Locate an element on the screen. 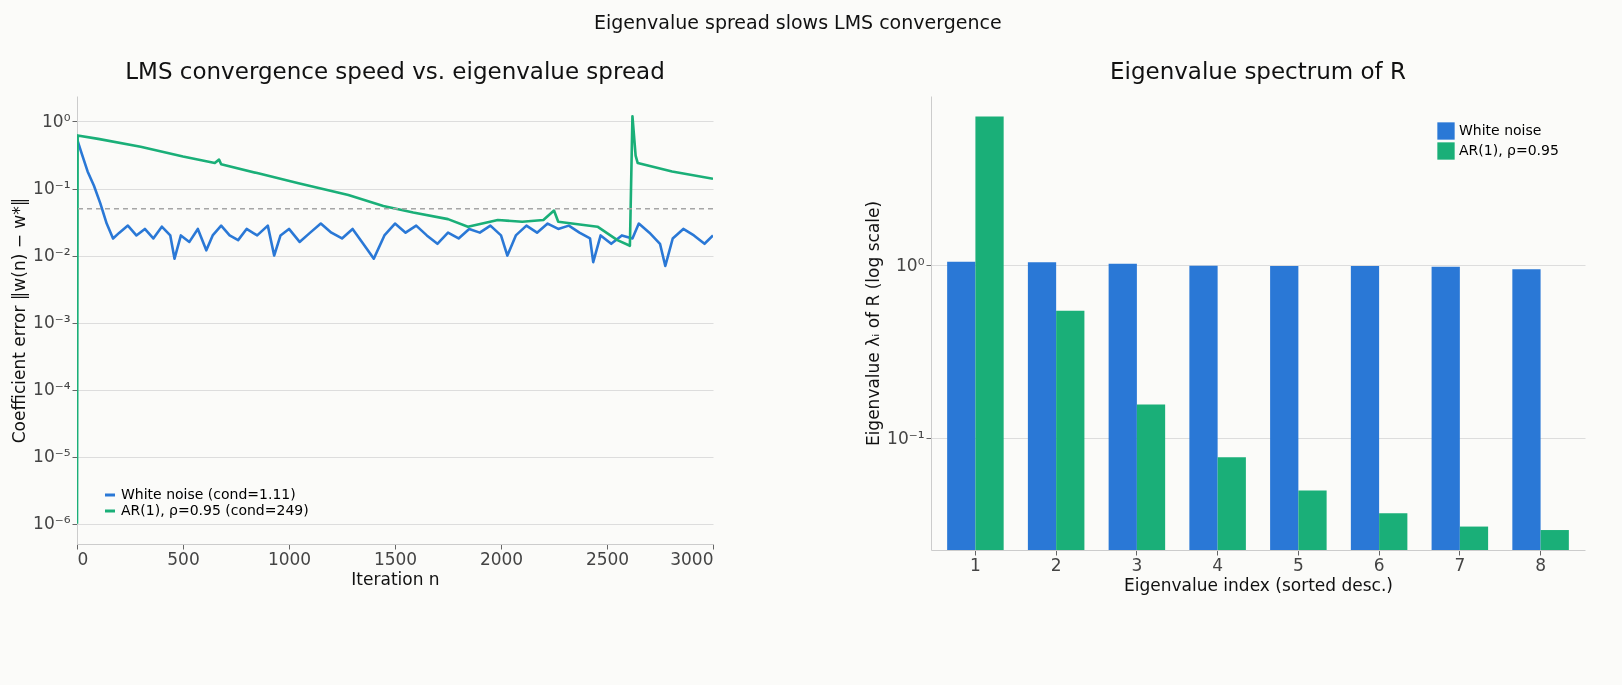 Image resolution: width=1622 pixels, height=685 pixels. x-tick-label: 2 is located at coordinates (1056, 564).